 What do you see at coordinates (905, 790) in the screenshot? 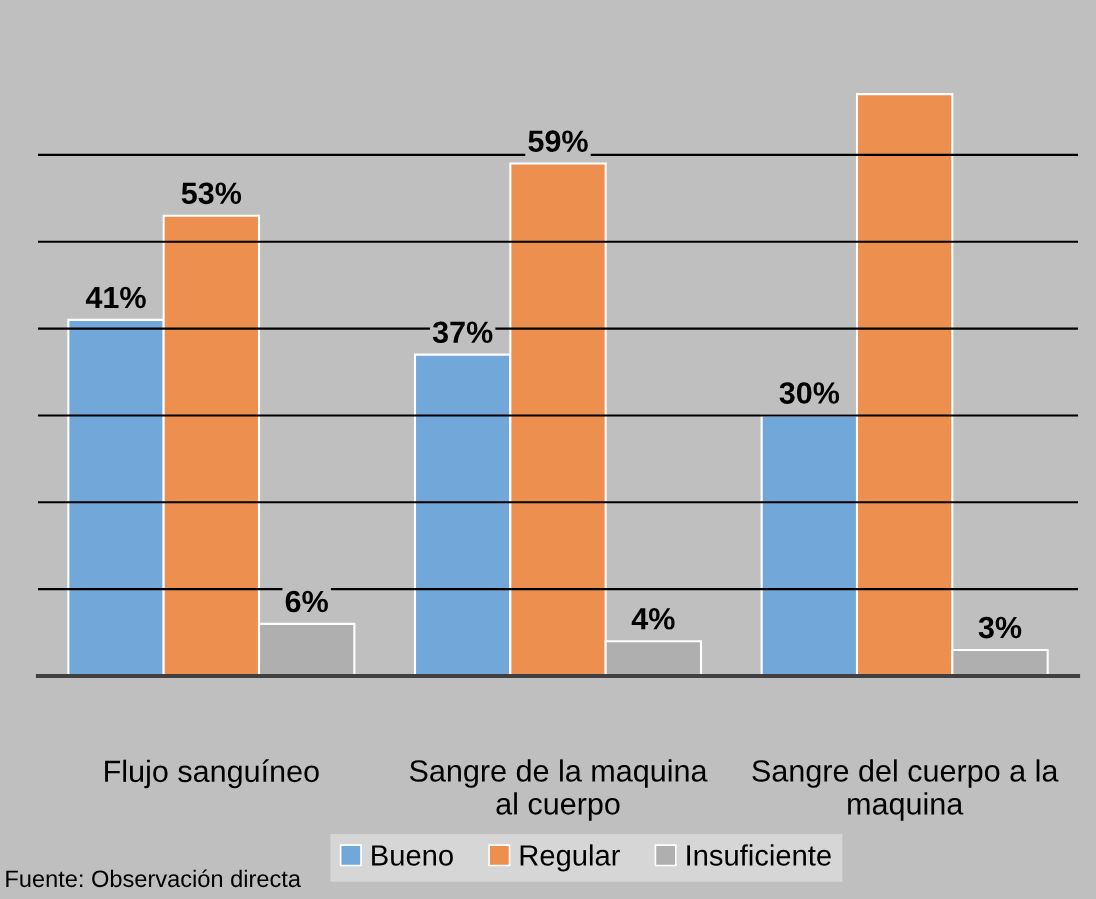
I see `x-tick-label: Sangre del cuerpo a la maquina` at bounding box center [905, 790].